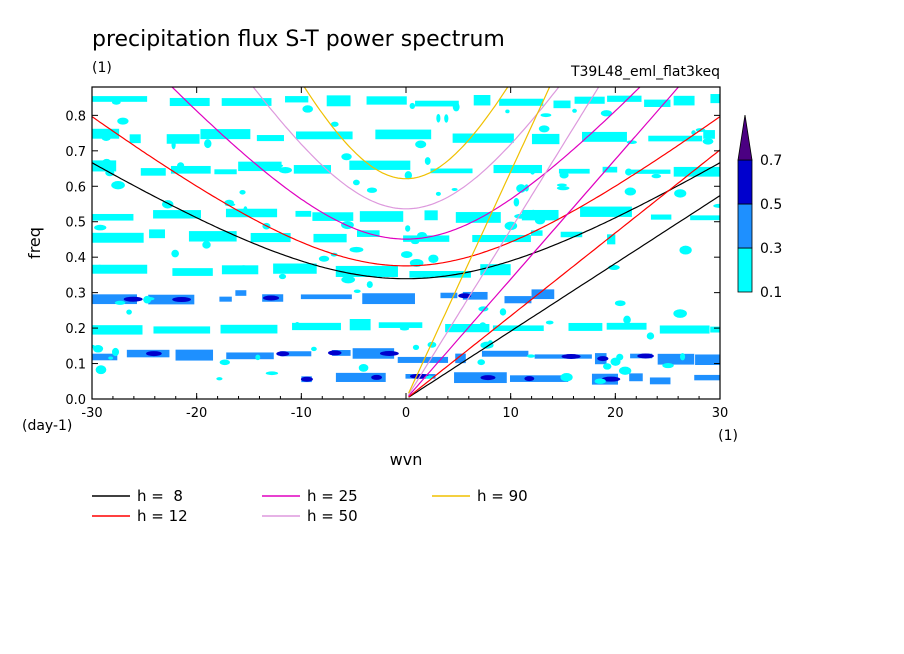 The height and width of the screenshot is (654, 904). What do you see at coordinates (75, 187) in the screenshot?
I see `y-tick-label: 0.6` at bounding box center [75, 187].